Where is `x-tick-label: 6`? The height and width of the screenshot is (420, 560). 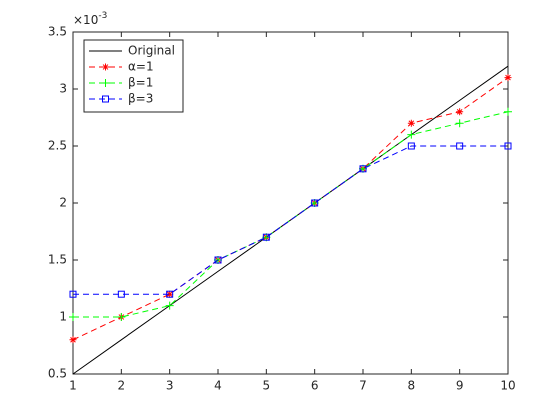
x-tick-label: 6 is located at coordinates (315, 386).